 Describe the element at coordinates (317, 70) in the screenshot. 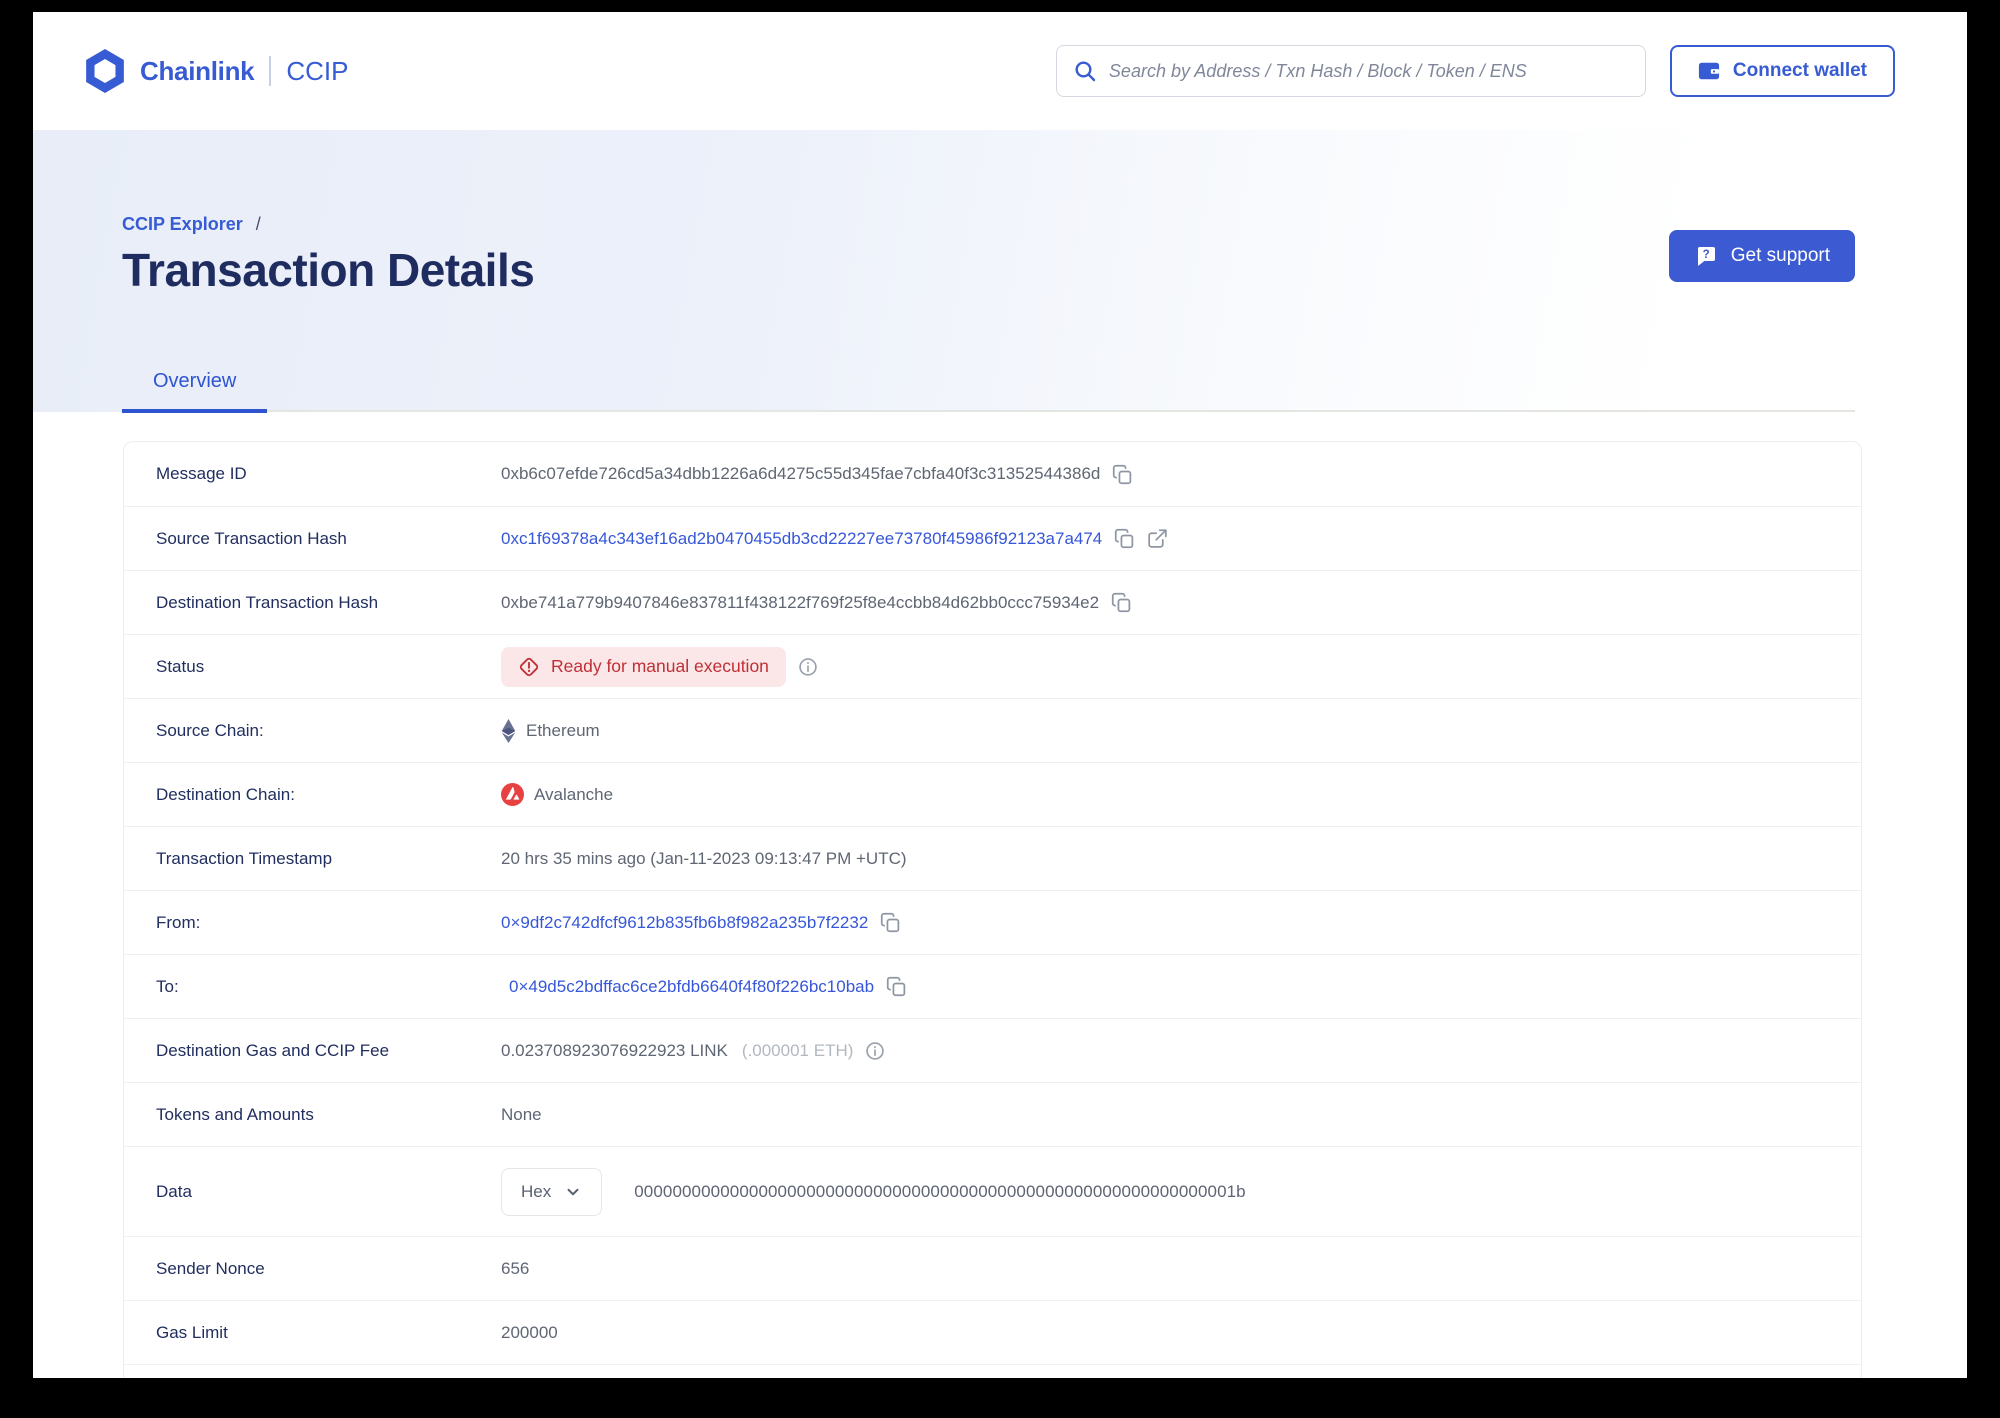

I see `product-name: CCIP` at that location.